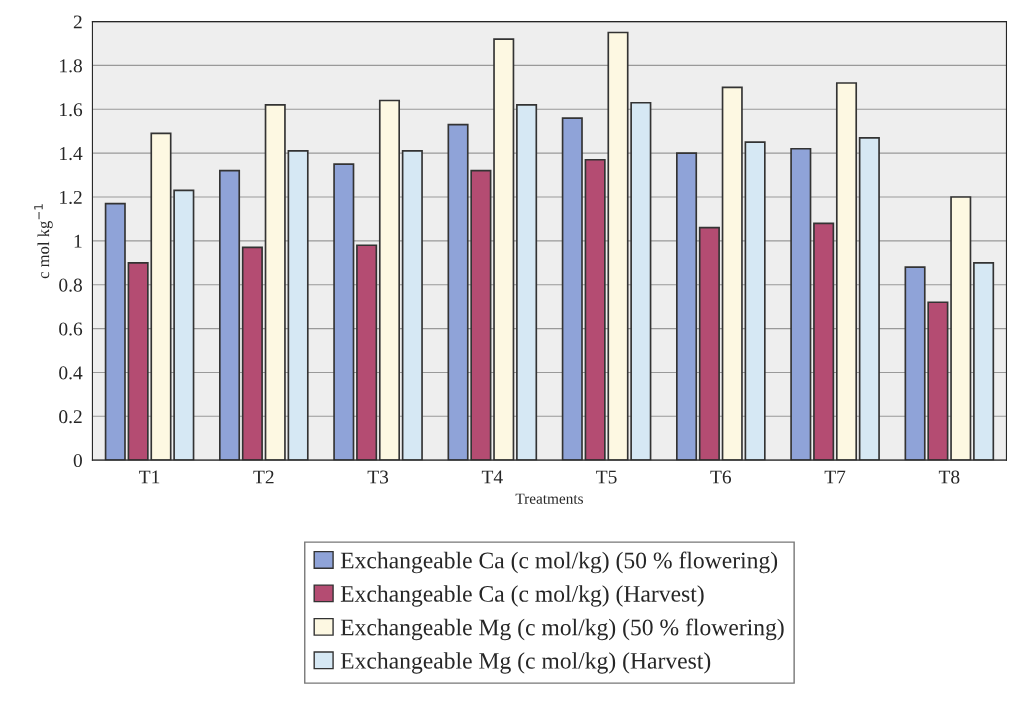 The height and width of the screenshot is (719, 1027). What do you see at coordinates (562, 629) in the screenshot?
I see `legend-label: Exchangeable Mg (c mol/kg) (50 % flowering)` at bounding box center [562, 629].